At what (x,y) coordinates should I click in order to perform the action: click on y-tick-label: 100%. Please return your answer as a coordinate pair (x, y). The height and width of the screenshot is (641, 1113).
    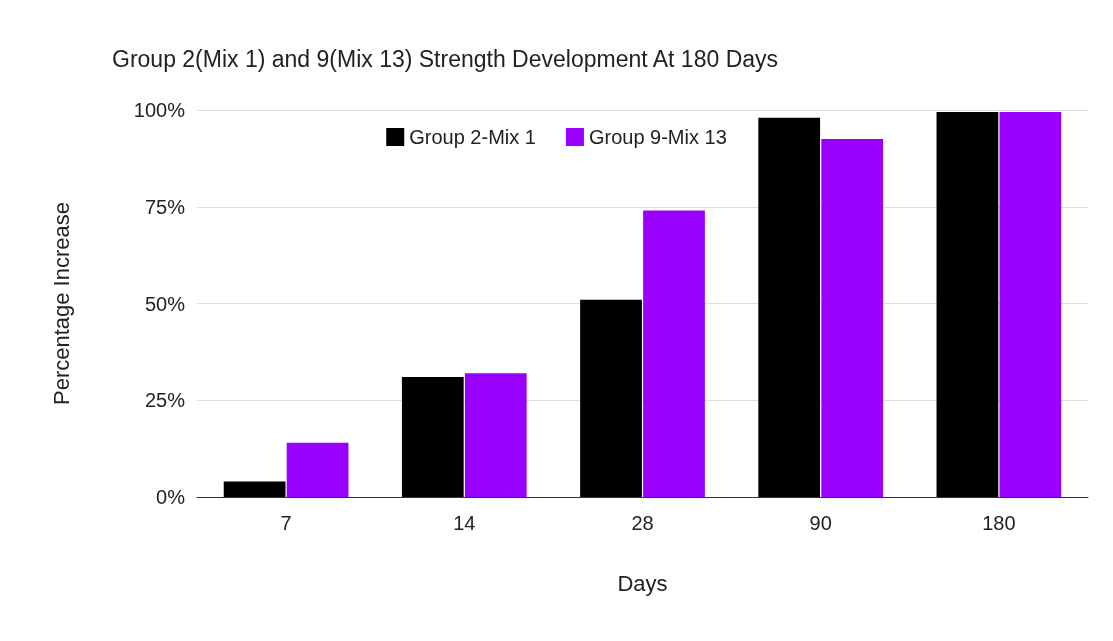
    Looking at the image, I should click on (159, 110).